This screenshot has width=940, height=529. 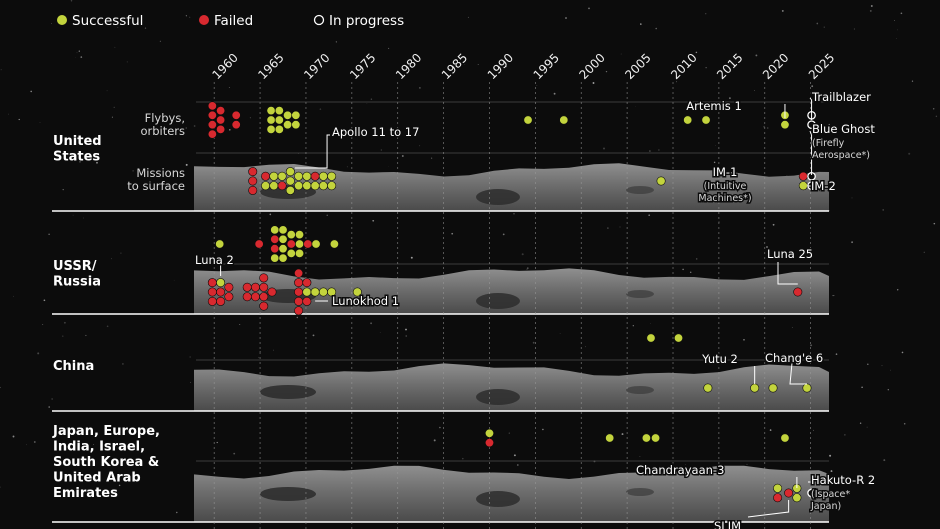 I want to click on legend-failed-label: Failed, so click(x=233, y=21).